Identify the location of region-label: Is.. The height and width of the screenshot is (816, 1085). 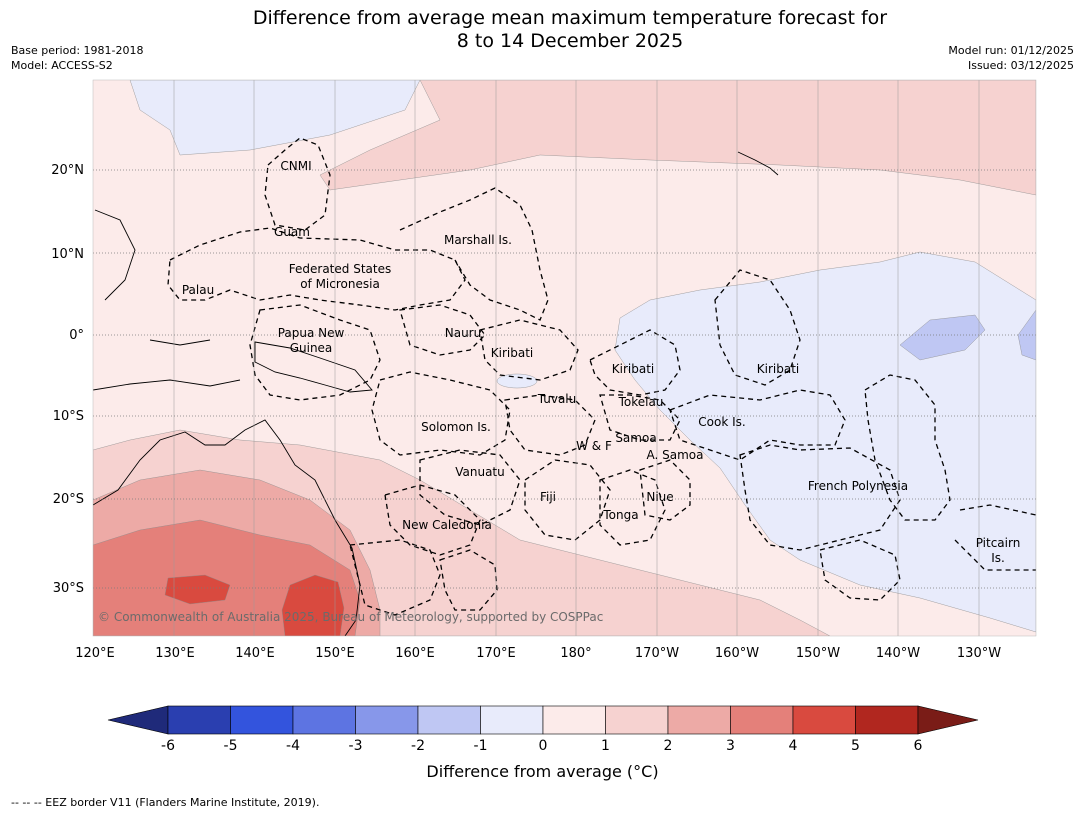
(998, 558).